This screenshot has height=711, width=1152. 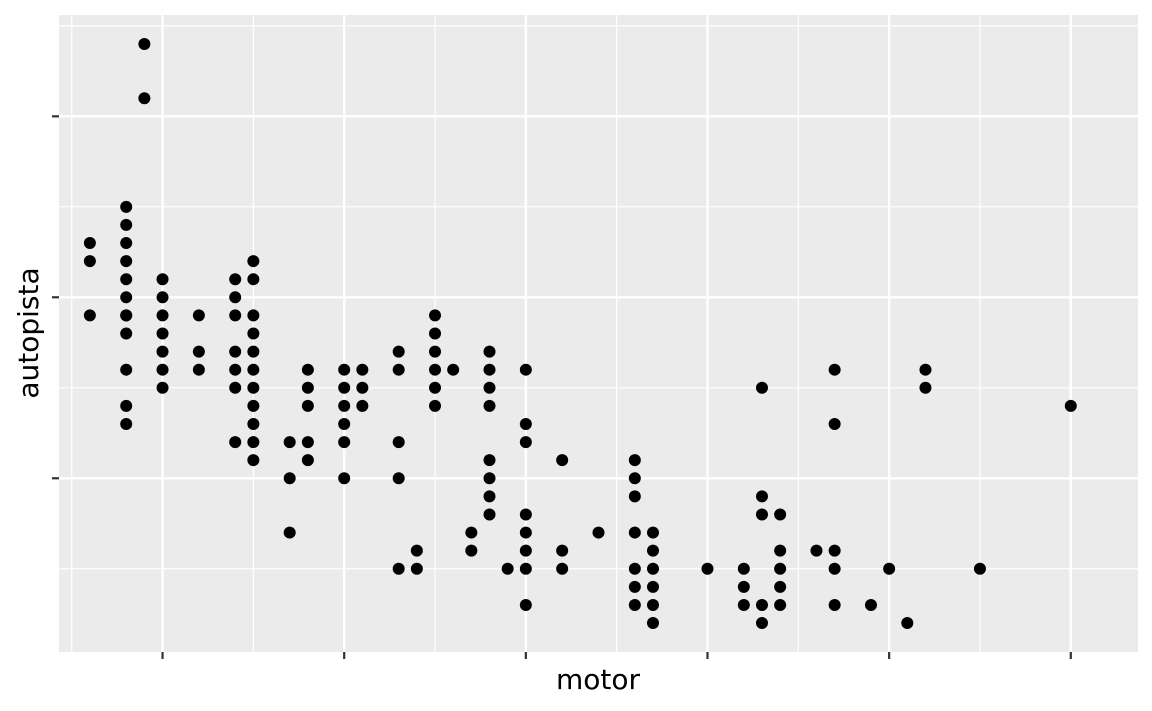 I want to click on y-axis-ticks, so click(x=55, y=297).